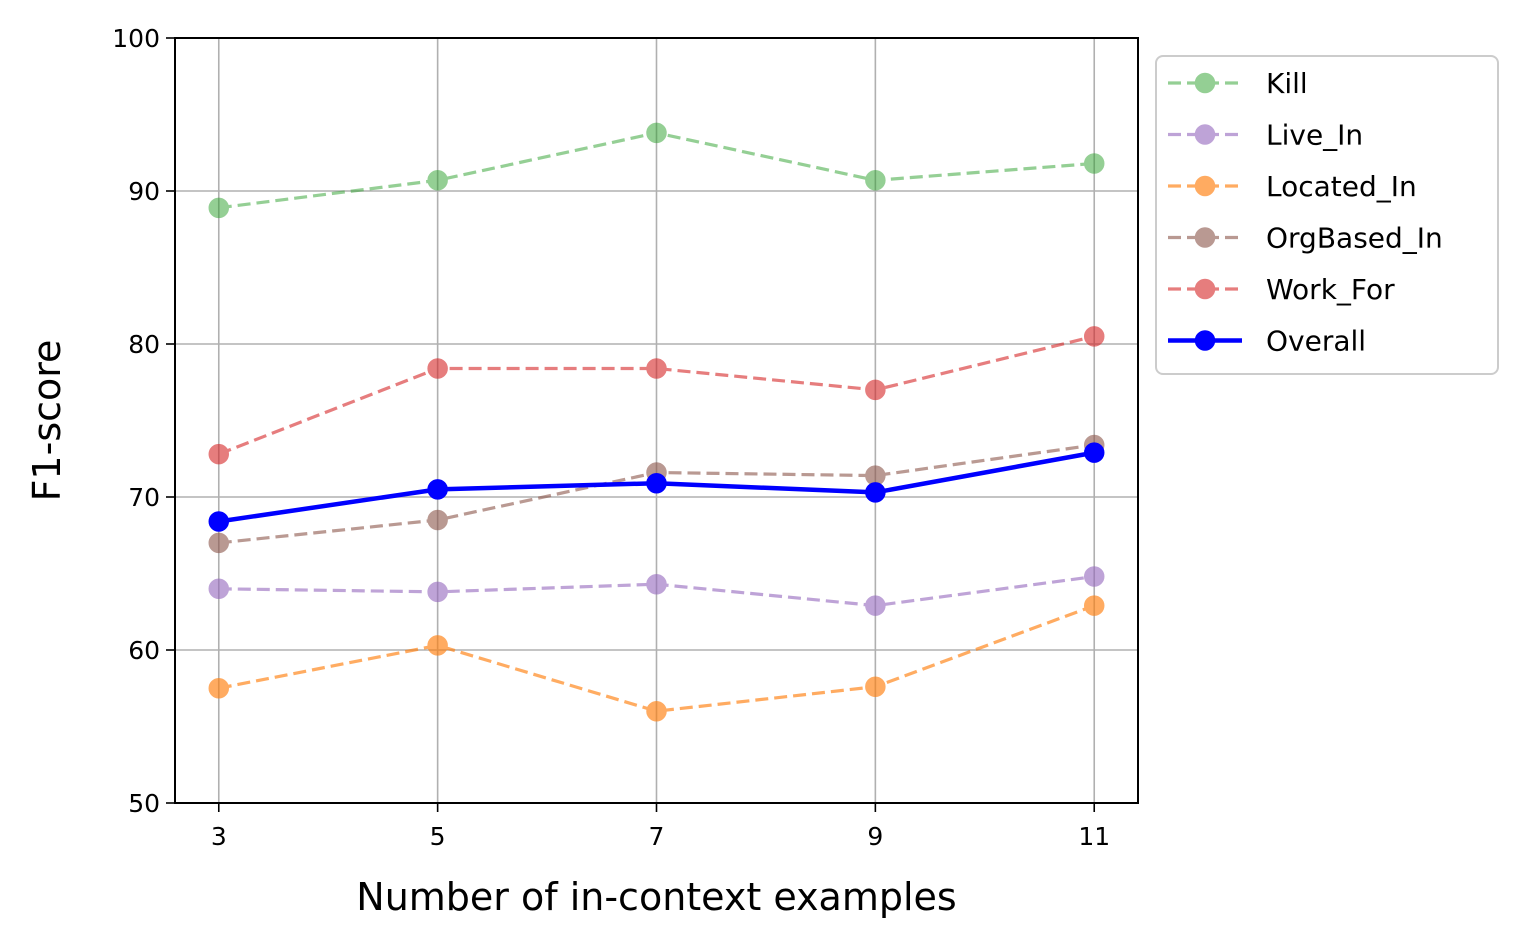 The width and height of the screenshot is (1523, 947). Describe the element at coordinates (1341, 186) in the screenshot. I see `legend-label: Located_In` at that location.